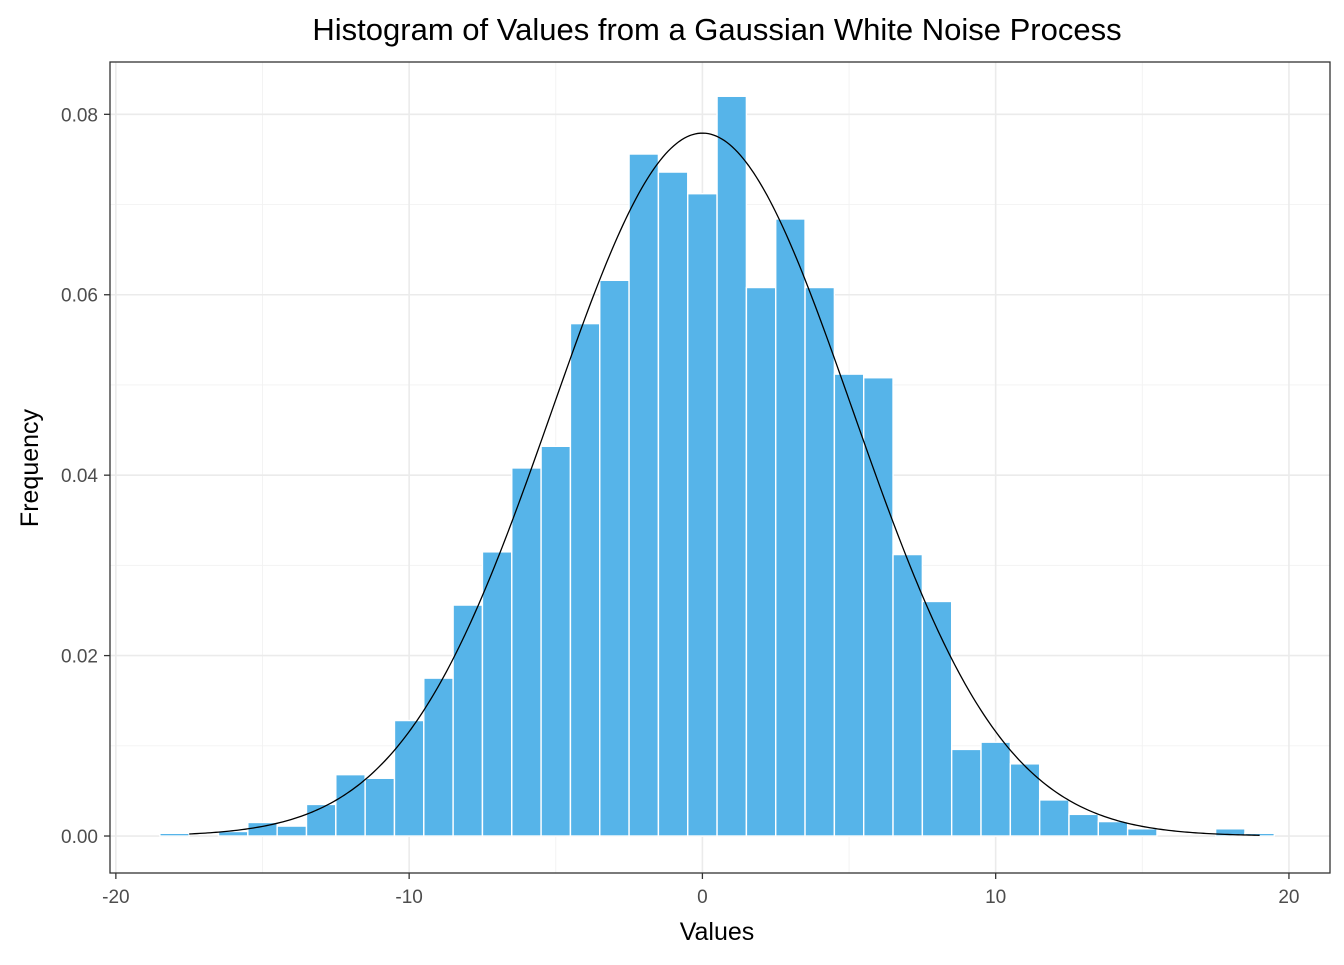 The image size is (1344, 965). I want to click on y-axis-title: Frequency, so click(30, 467).